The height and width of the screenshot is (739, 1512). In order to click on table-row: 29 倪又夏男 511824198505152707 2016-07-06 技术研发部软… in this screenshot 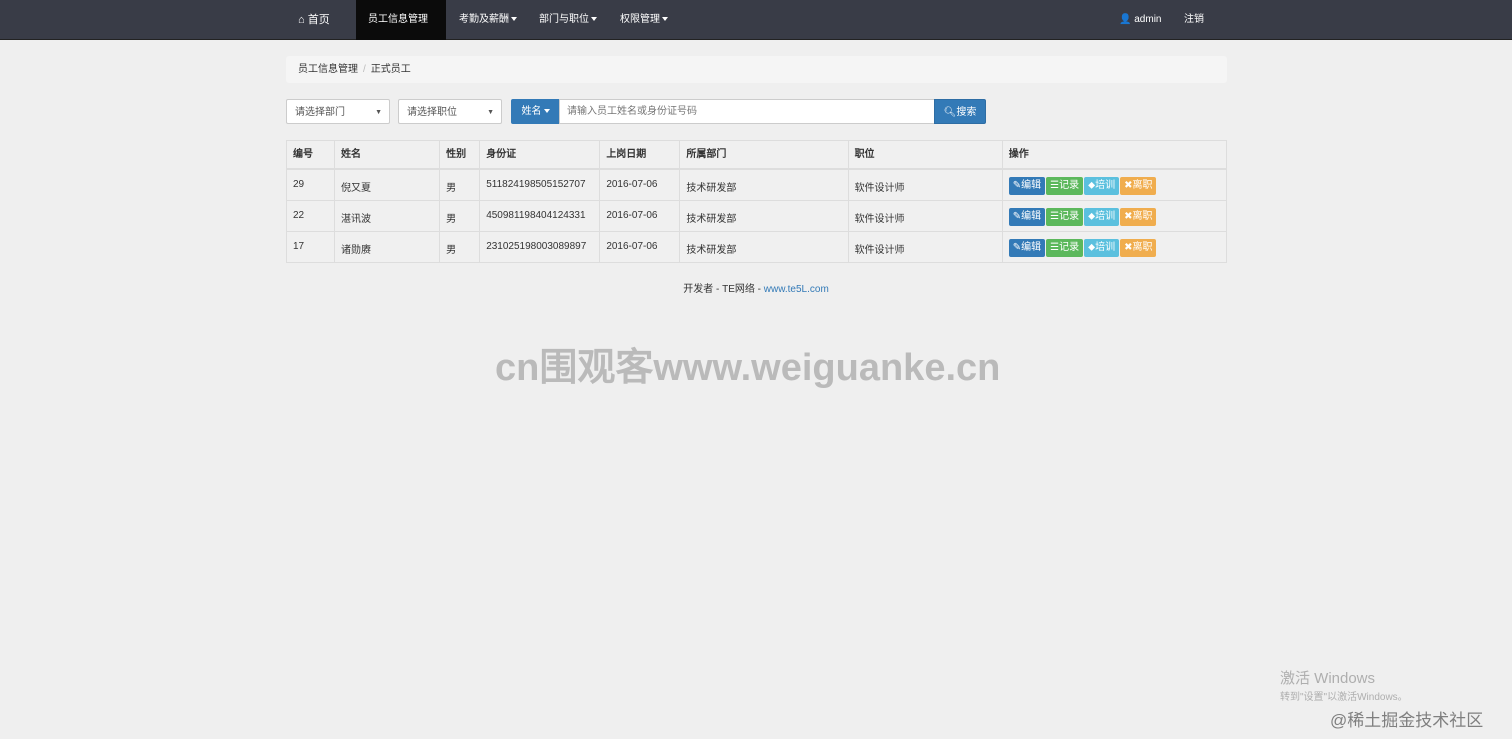, I will do `click(756, 185)`.